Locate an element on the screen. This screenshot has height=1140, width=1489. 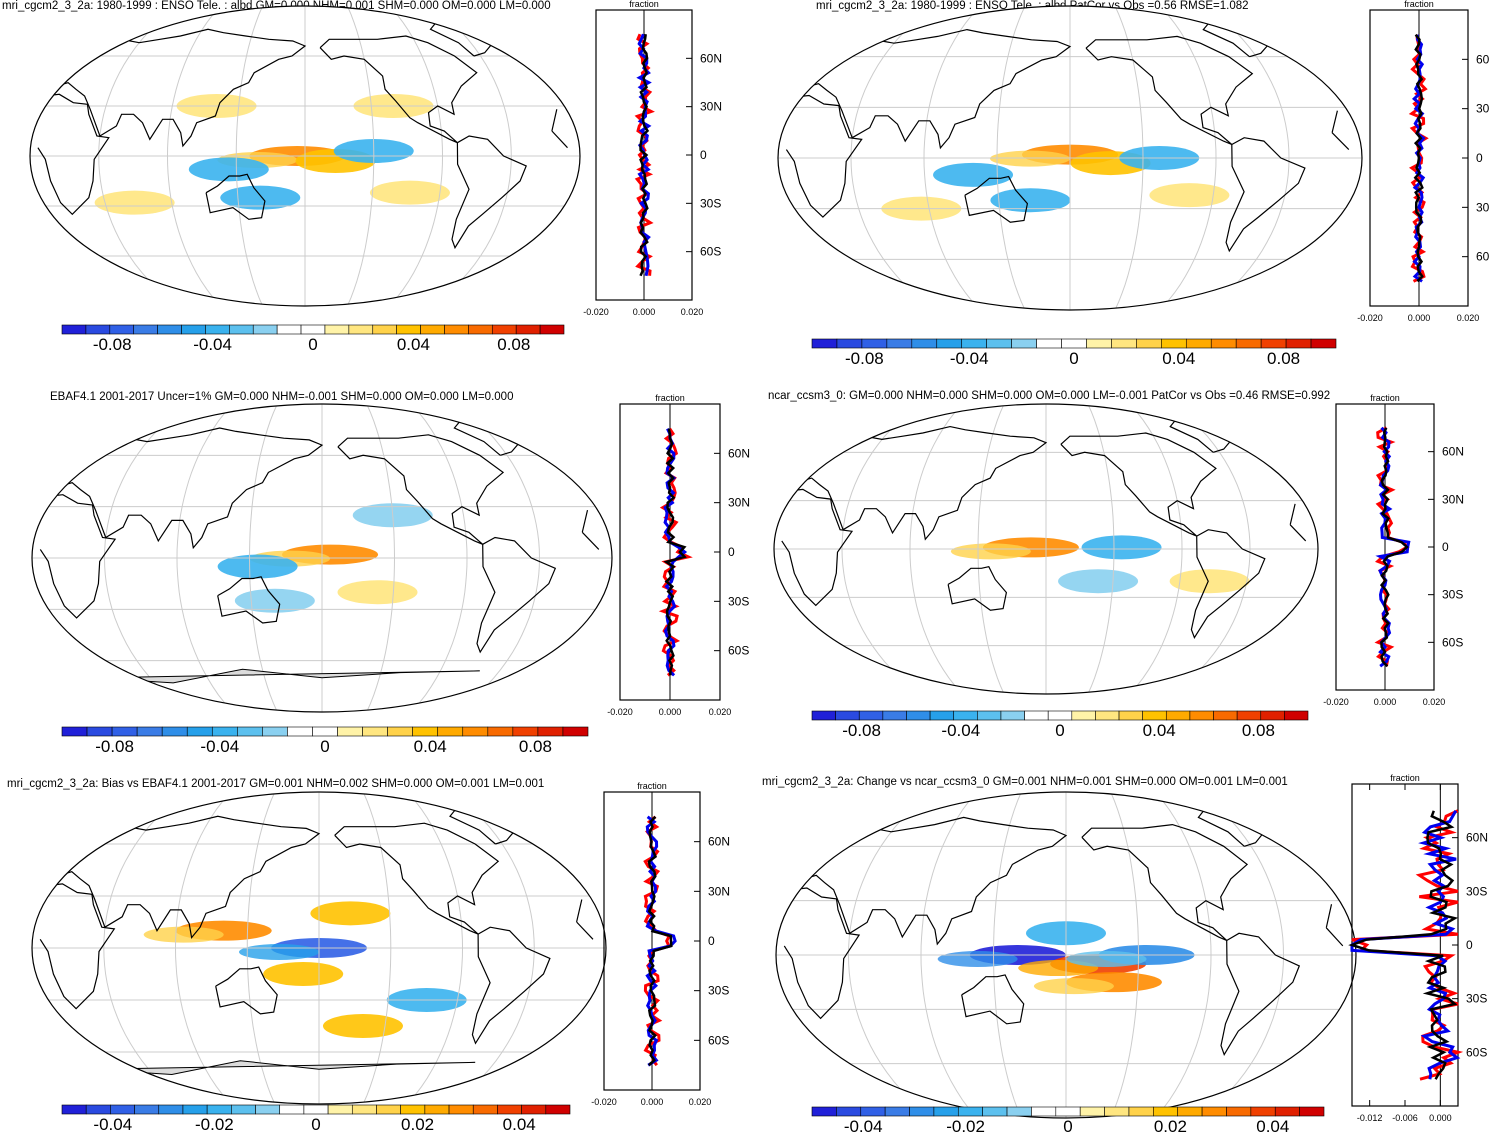
zonal-mean-plot-1: fraction 60N 30N 0 30S 60S -0.020 0.000 0.020 is located at coordinates (652, 158).